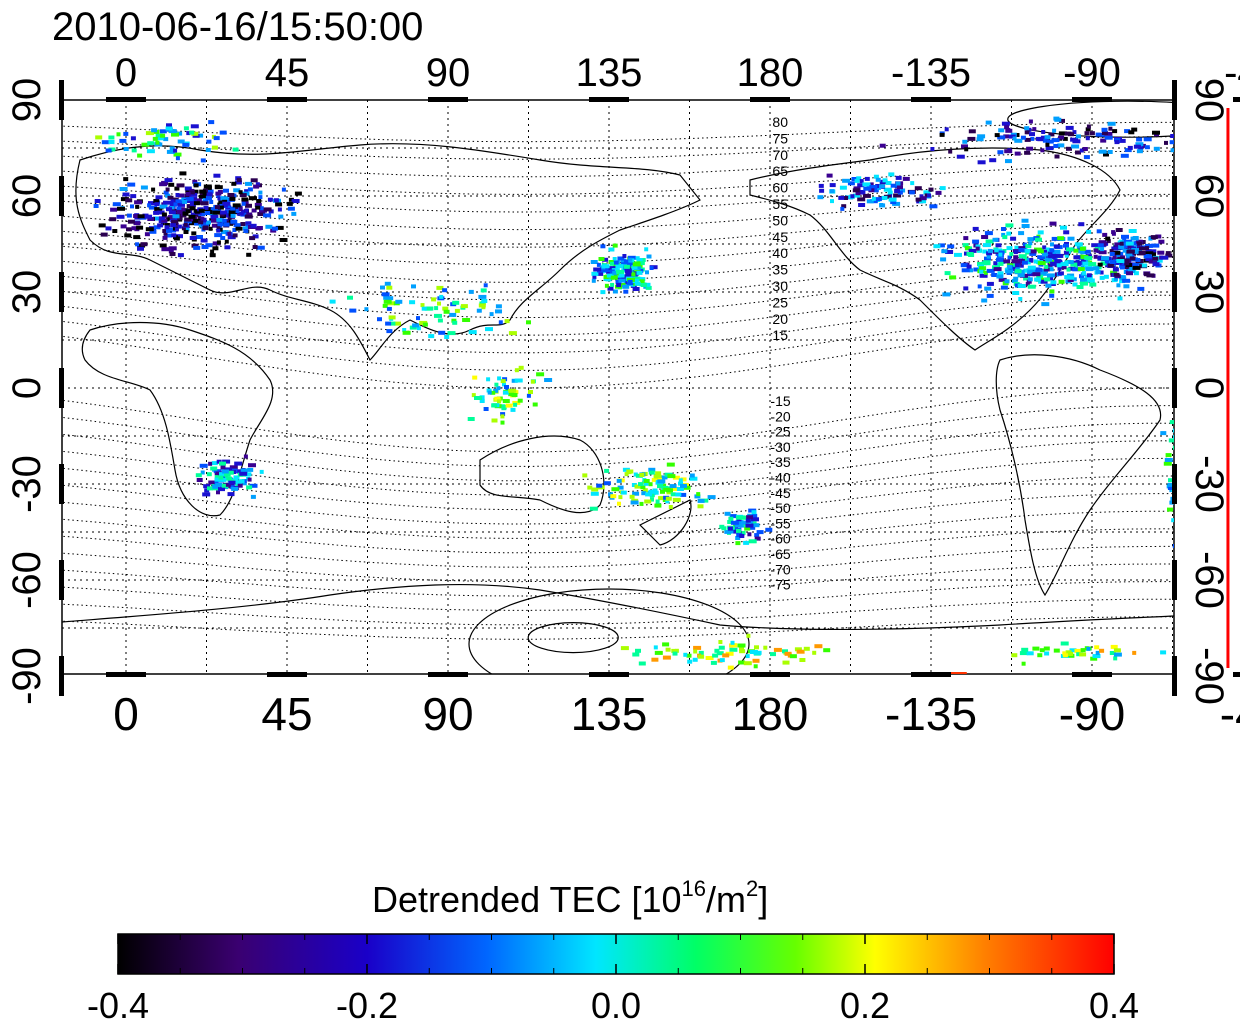 Image resolution: width=1240 pixels, height=1024 pixels. What do you see at coordinates (726, 899) in the screenshot?
I see `colorbar-title-mid: /m` at bounding box center [726, 899].